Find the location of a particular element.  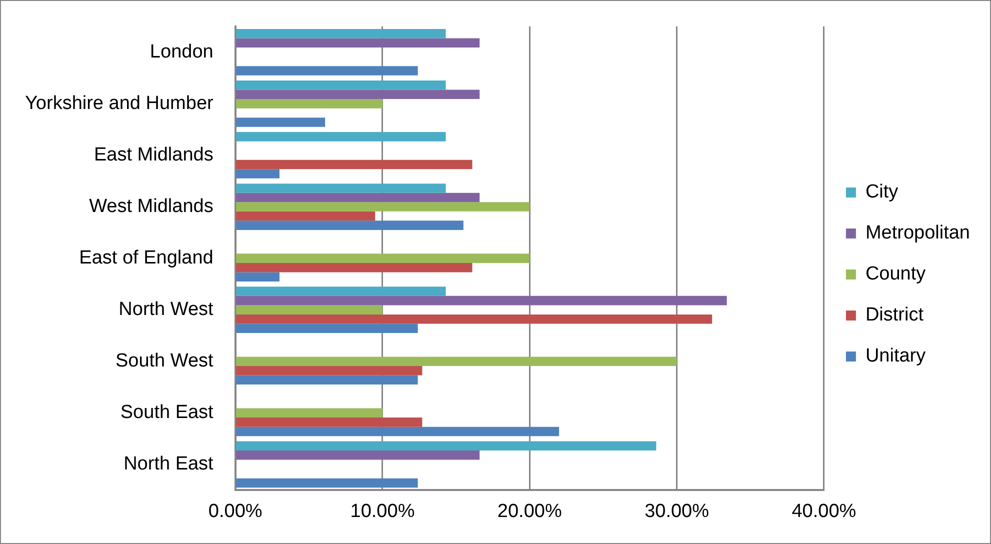

x-tick-label: 20.00% is located at coordinates (529, 511).